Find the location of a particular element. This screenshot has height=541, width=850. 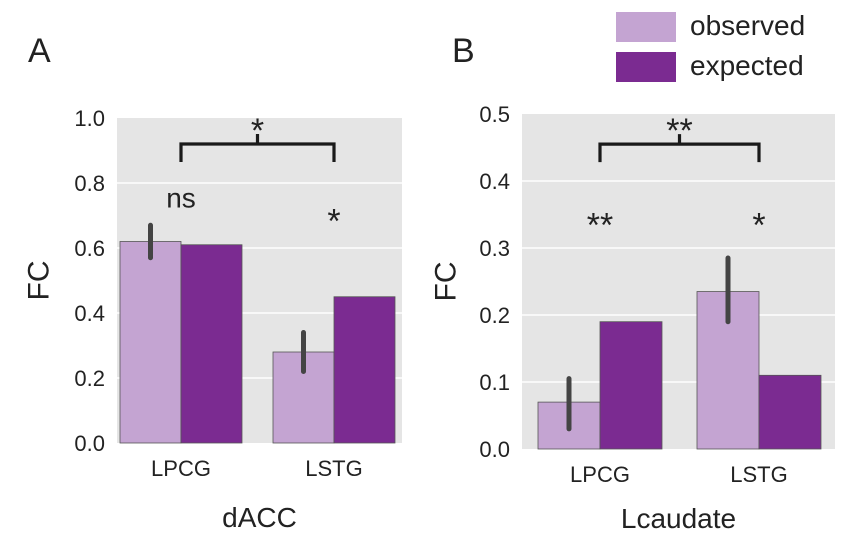

x-axis-label: Lcaudate is located at coordinates (678, 518).